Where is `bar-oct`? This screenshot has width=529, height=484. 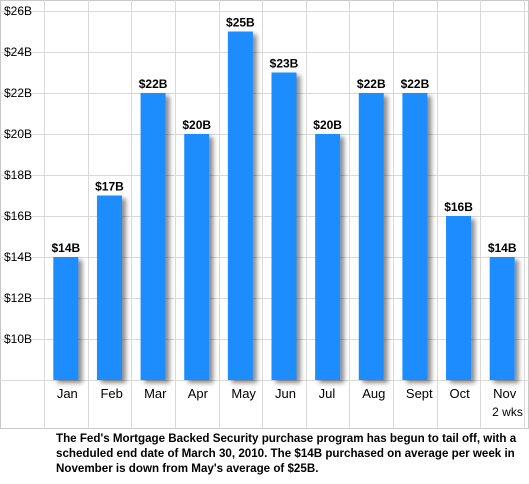 bar-oct is located at coordinates (459, 298).